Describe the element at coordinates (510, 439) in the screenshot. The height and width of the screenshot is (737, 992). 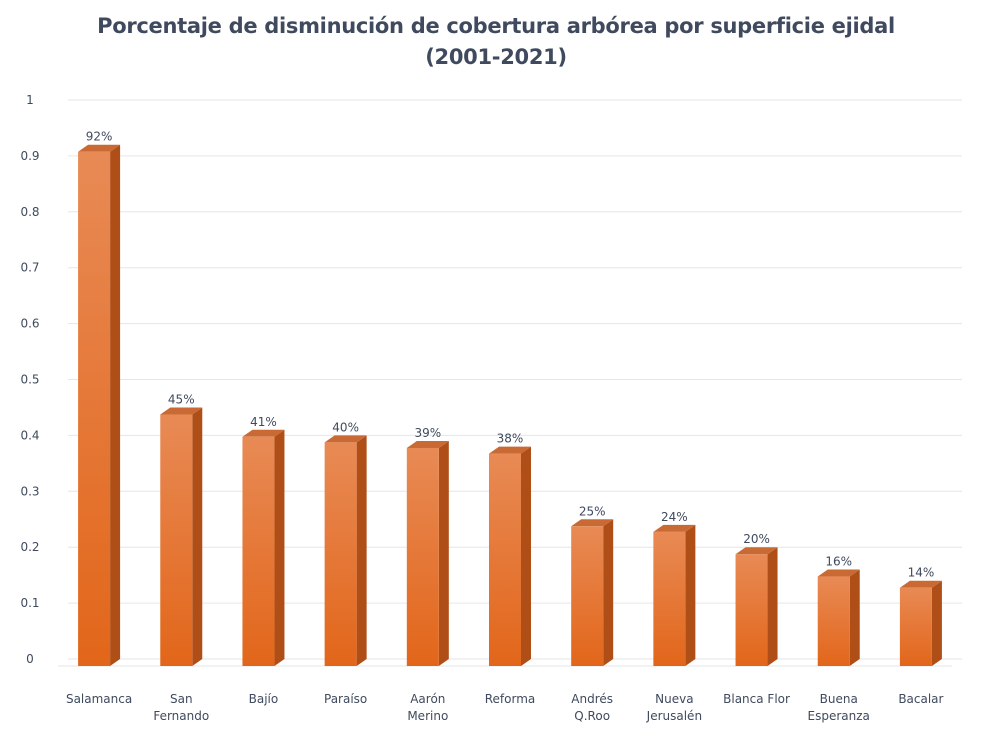
I see `data-label: 38%` at that location.